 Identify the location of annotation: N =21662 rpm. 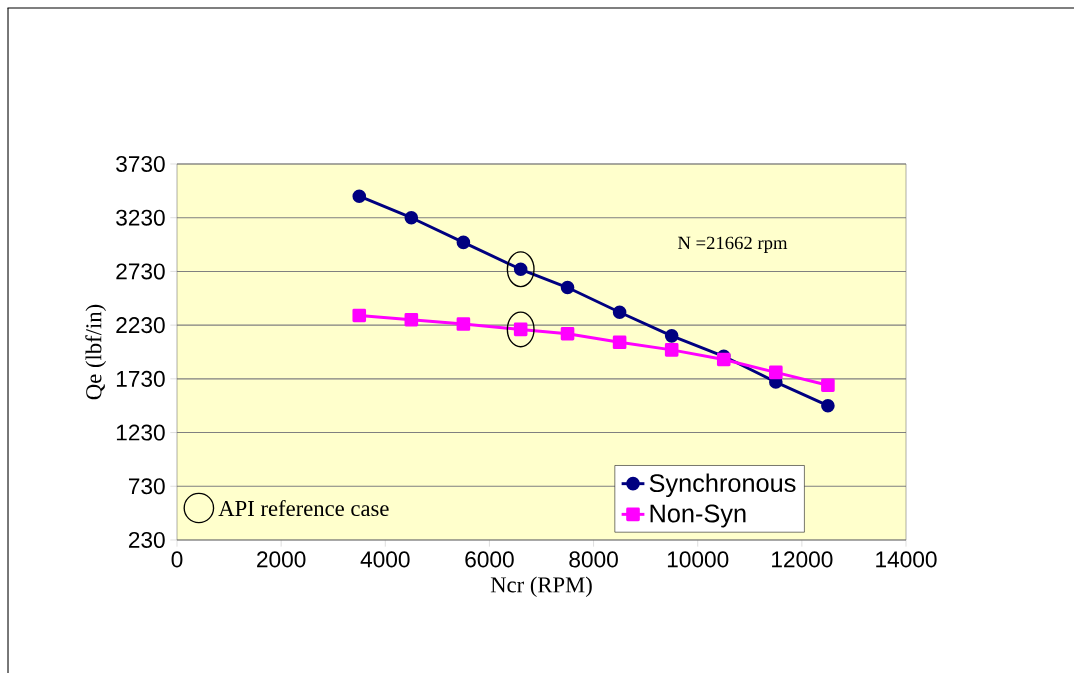
(732, 244).